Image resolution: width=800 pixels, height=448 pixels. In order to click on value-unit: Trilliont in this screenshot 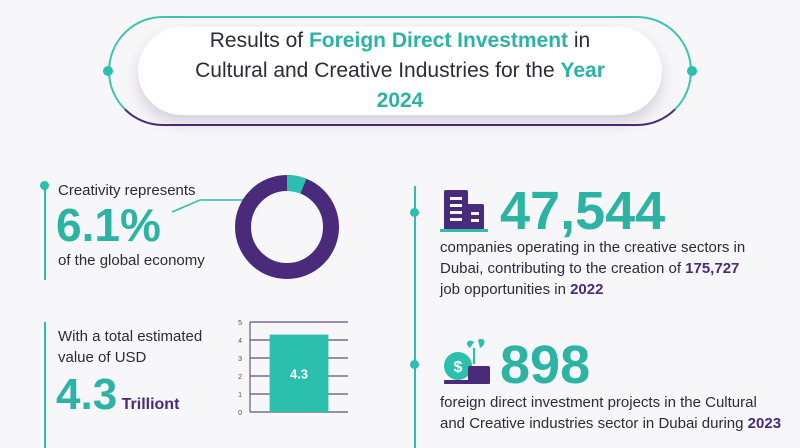, I will do `click(150, 404)`.